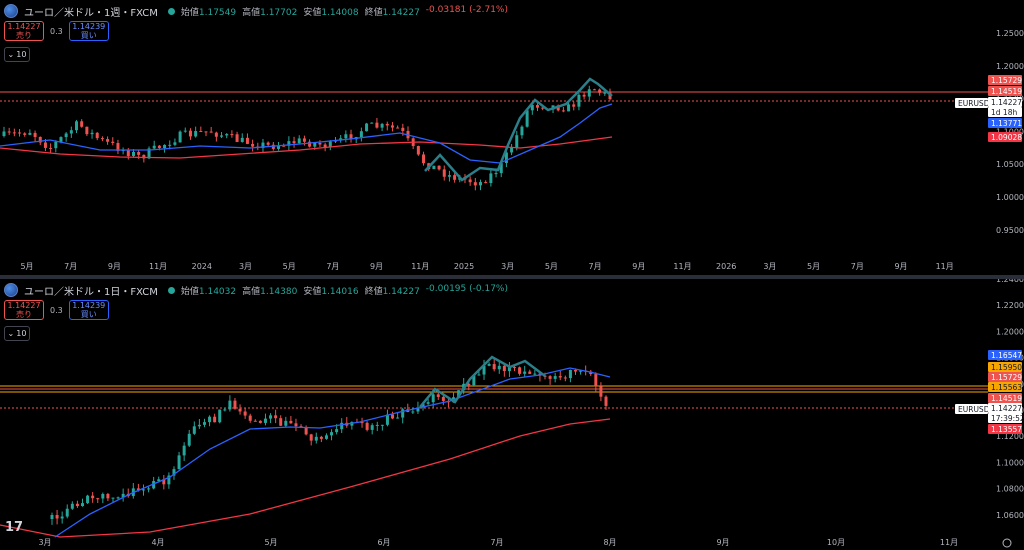 This screenshot has height=550, width=1024. I want to click on x-axis-label: 4月, so click(157, 542).